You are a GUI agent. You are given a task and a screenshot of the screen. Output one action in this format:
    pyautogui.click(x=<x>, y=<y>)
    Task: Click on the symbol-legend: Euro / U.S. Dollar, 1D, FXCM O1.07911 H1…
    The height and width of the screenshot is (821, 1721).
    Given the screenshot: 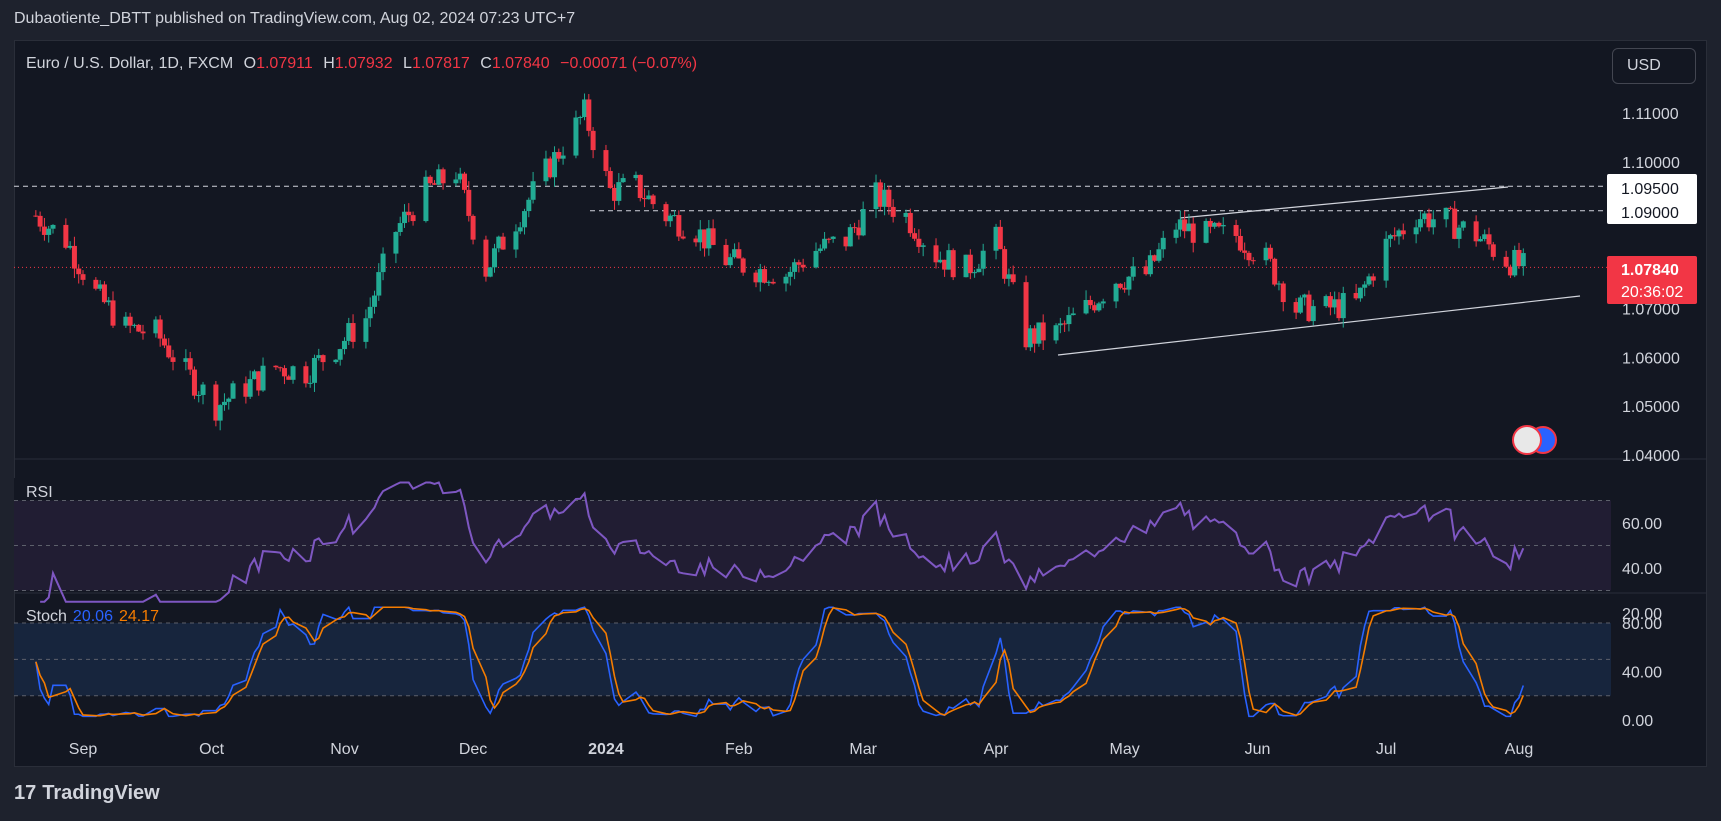 What is the action you would take?
    pyautogui.click(x=361, y=64)
    